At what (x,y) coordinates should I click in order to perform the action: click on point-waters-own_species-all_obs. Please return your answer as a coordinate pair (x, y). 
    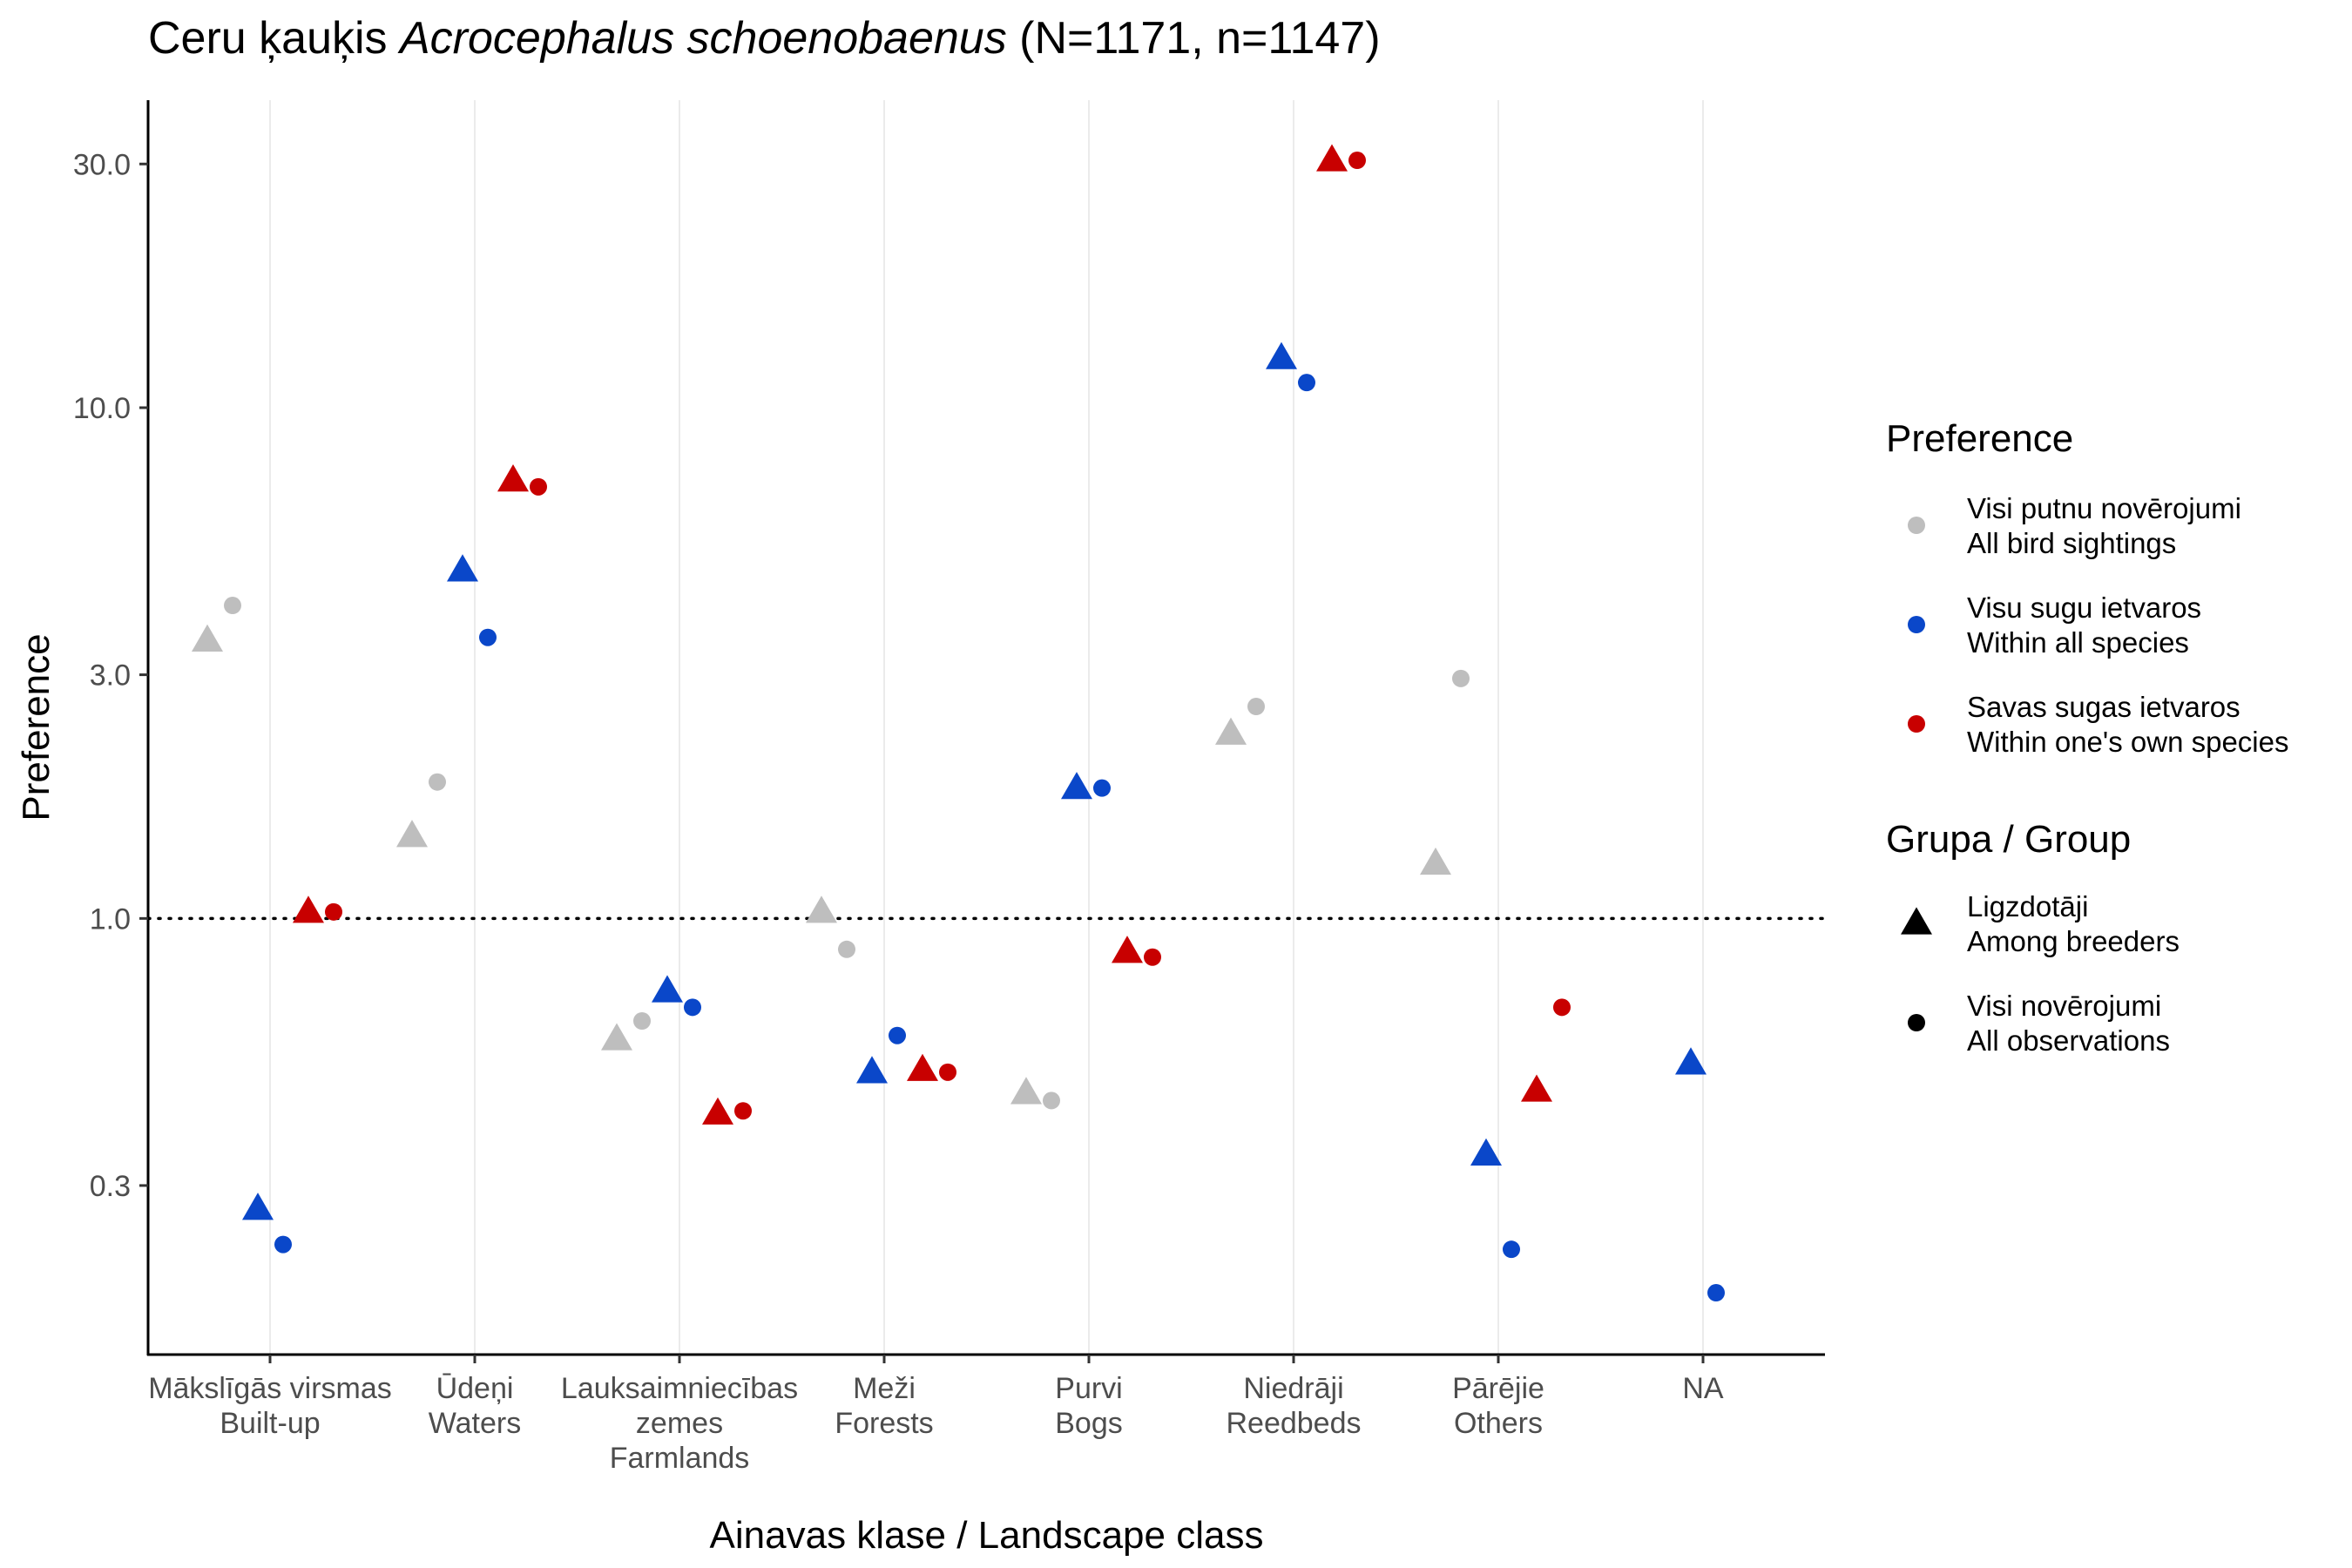
    Looking at the image, I should click on (538, 486).